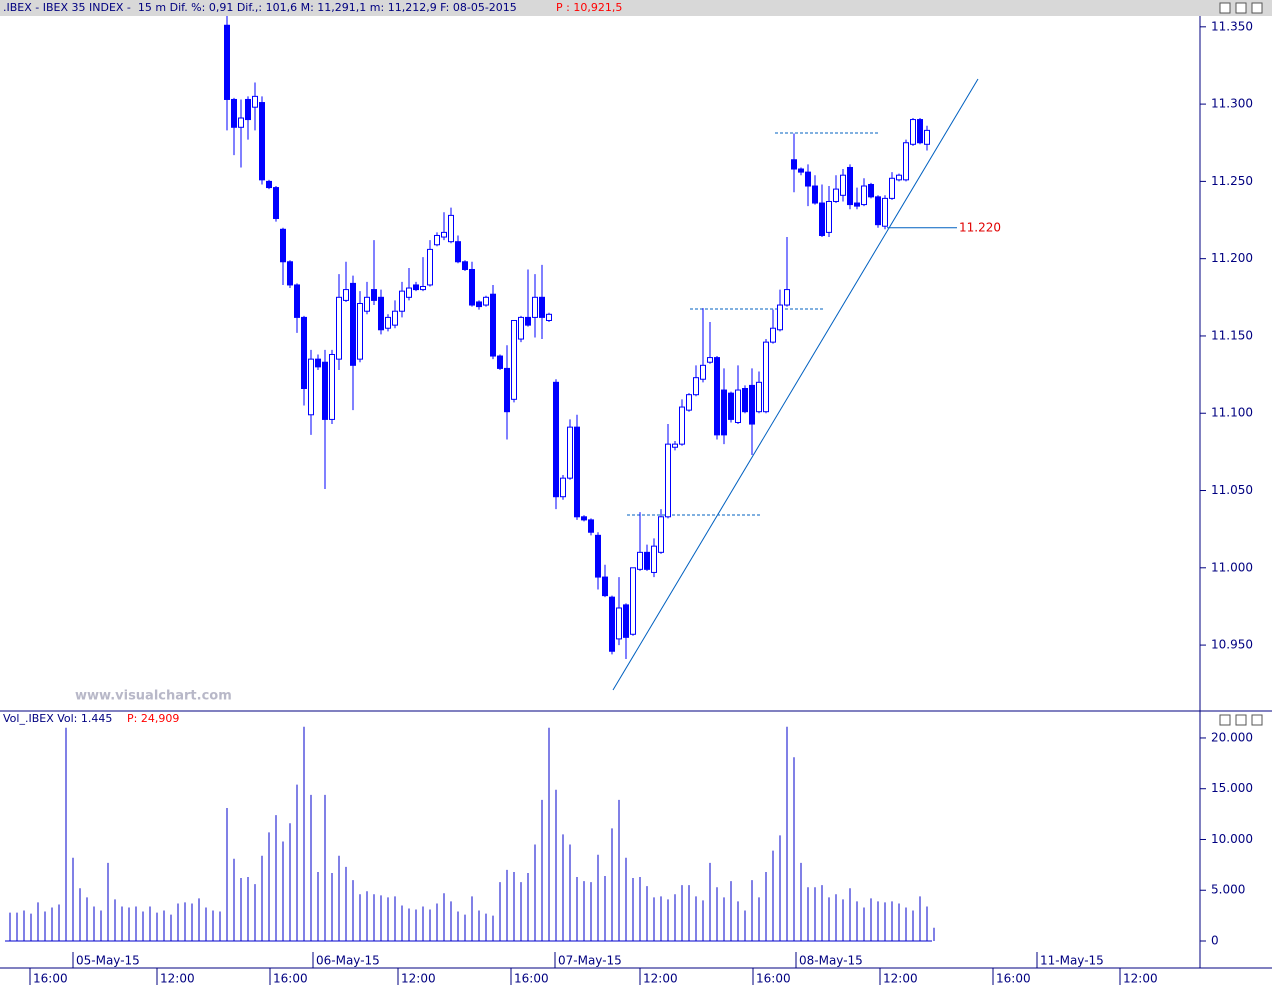 The width and height of the screenshot is (1272, 989). I want to click on y-tick-label: 20.000, so click(1232, 737).